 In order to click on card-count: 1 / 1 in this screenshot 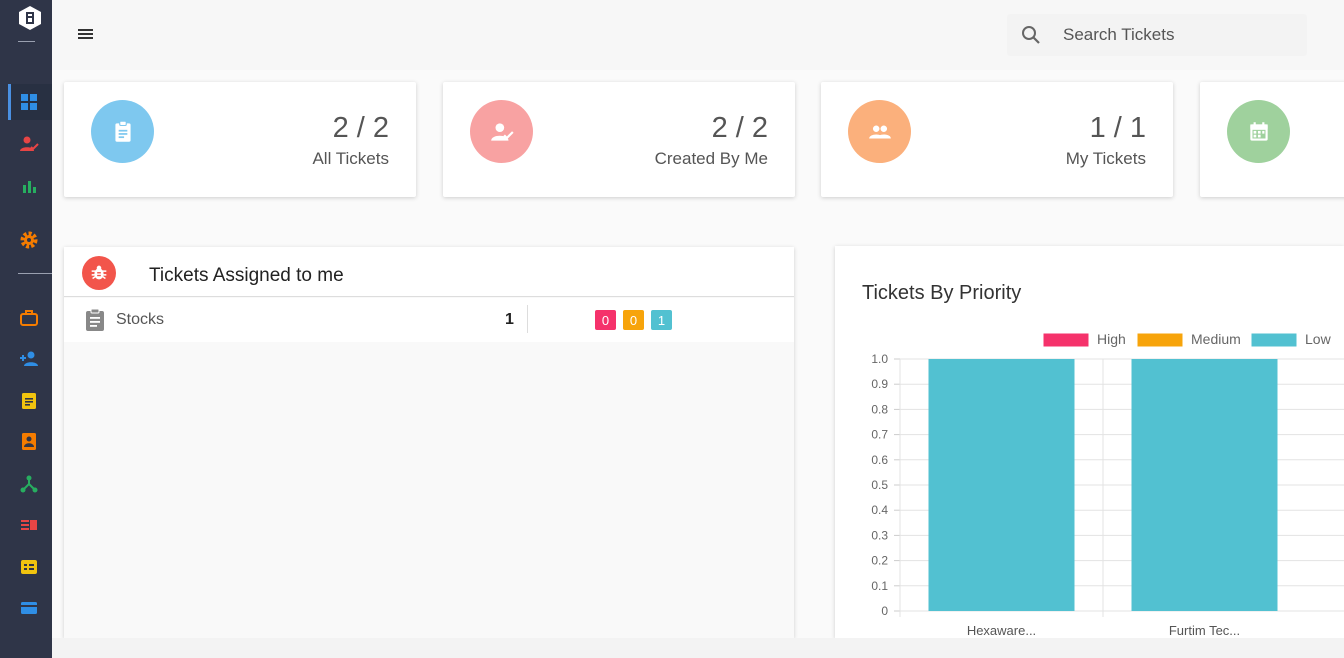, I will do `click(1117, 128)`.